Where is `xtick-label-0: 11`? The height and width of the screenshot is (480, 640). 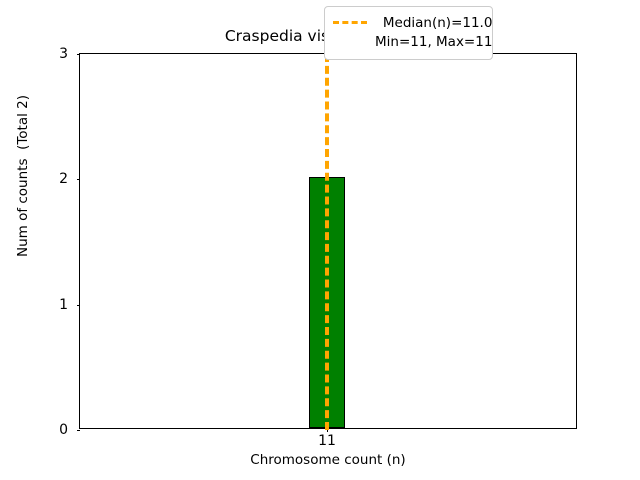 xtick-label-0: 11 is located at coordinates (327, 441).